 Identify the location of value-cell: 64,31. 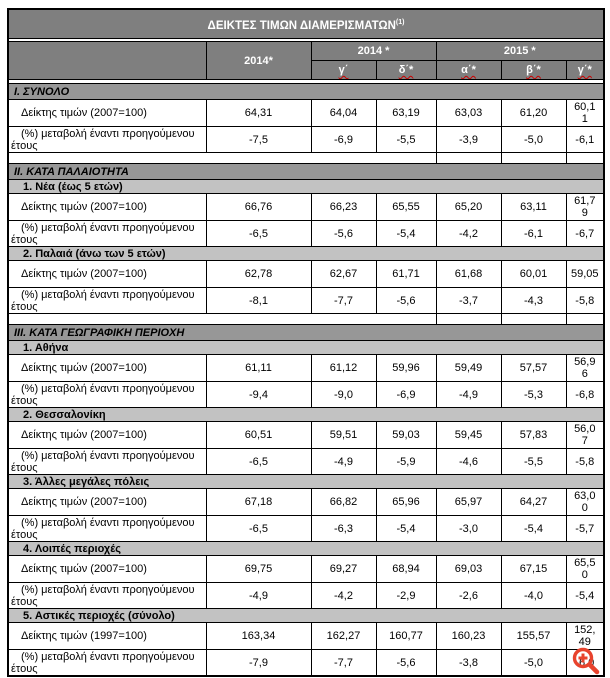
(258, 113).